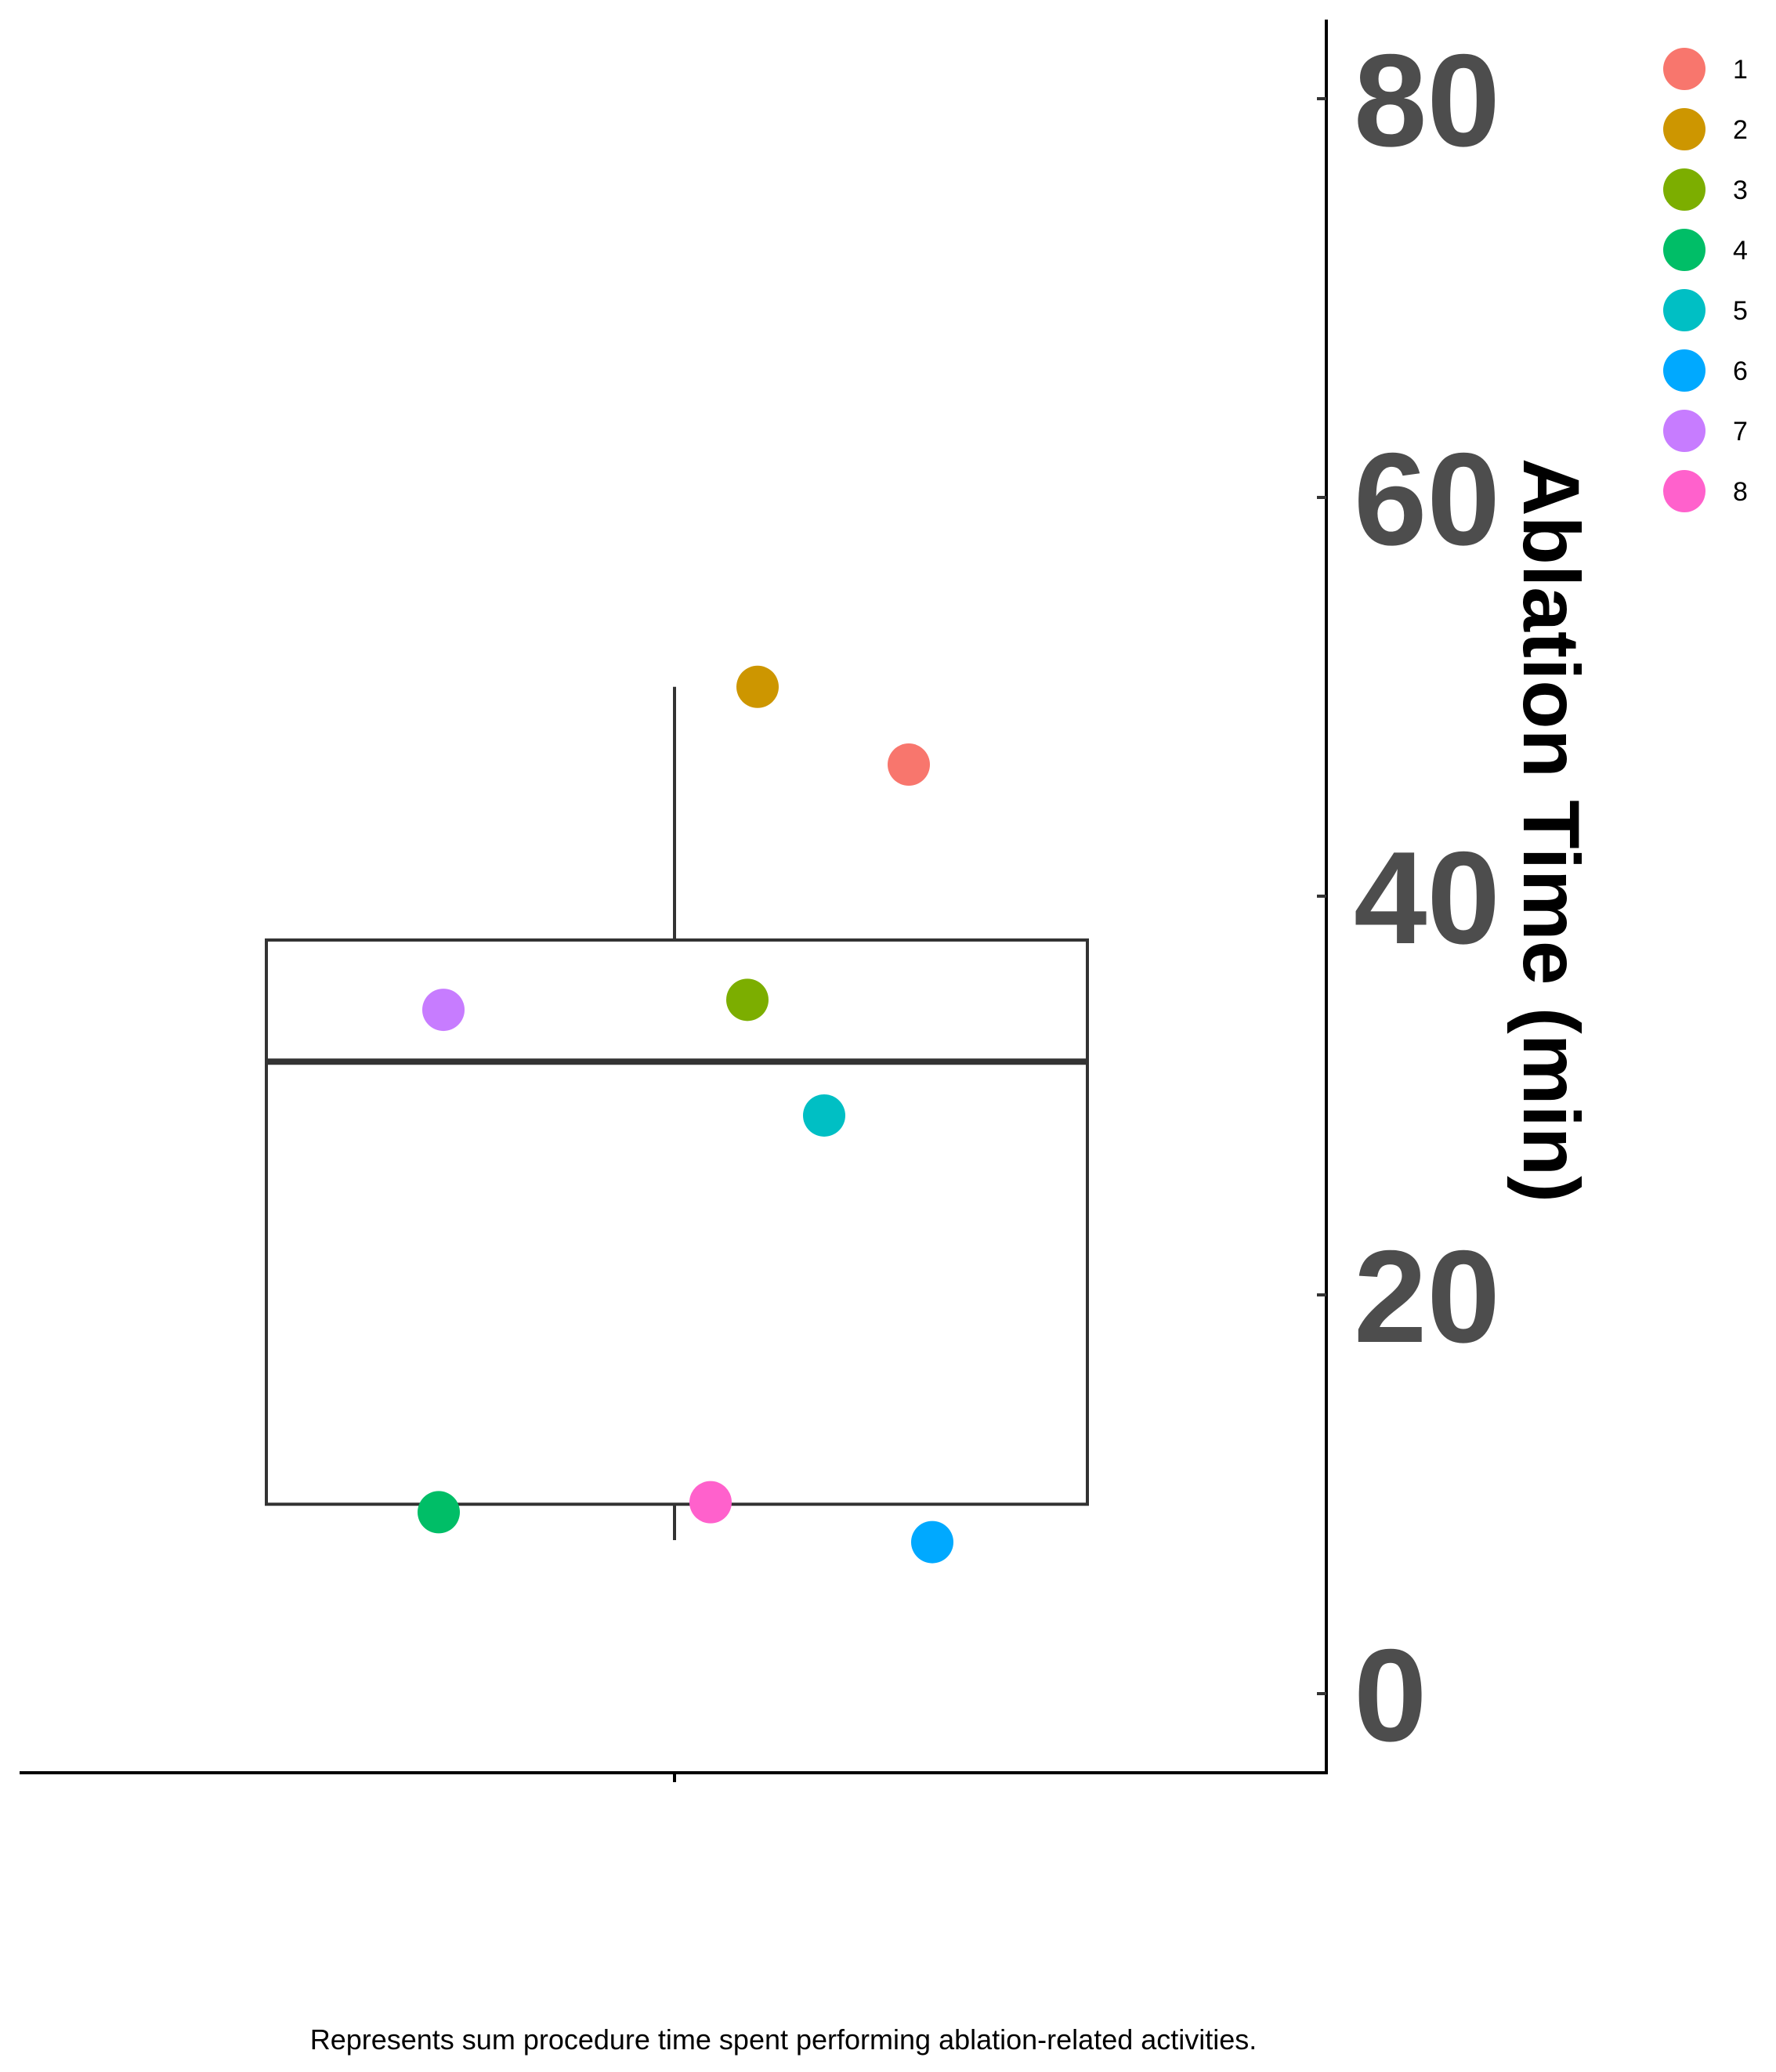 Image resolution: width=1776 pixels, height=2072 pixels. What do you see at coordinates (1740, 371) in the screenshot?
I see `legend-label-6: 6` at bounding box center [1740, 371].